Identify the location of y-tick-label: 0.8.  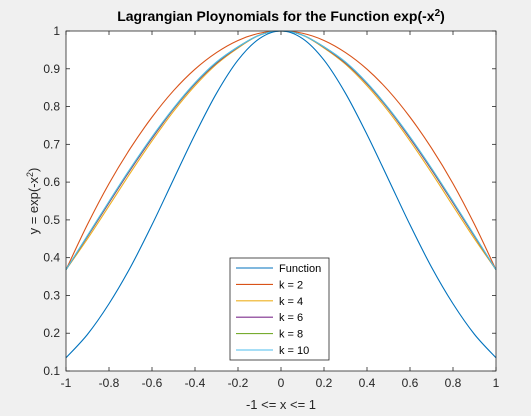
(51, 107).